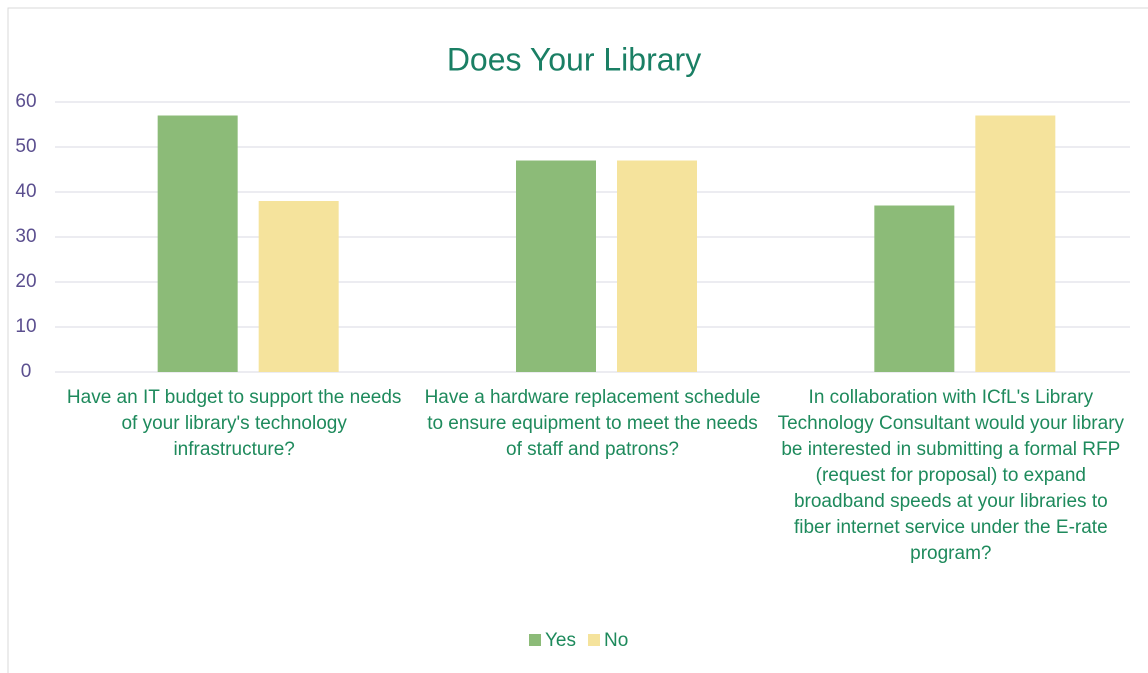  I want to click on chart-title: Does Your Library, so click(574, 59).